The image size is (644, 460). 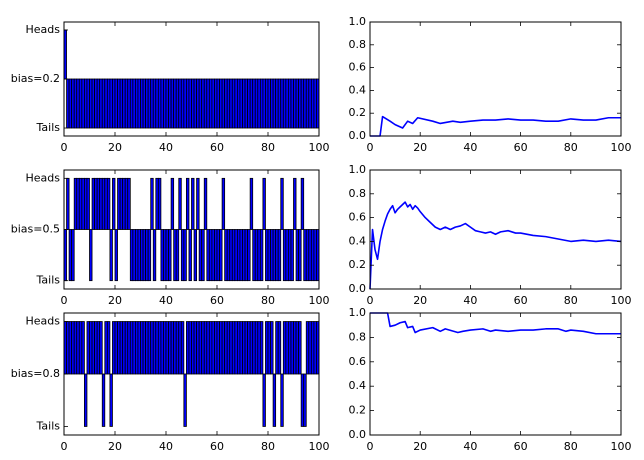 What do you see at coordinates (35, 373) in the screenshot?
I see `y-tick-label: bias=0.8` at bounding box center [35, 373].